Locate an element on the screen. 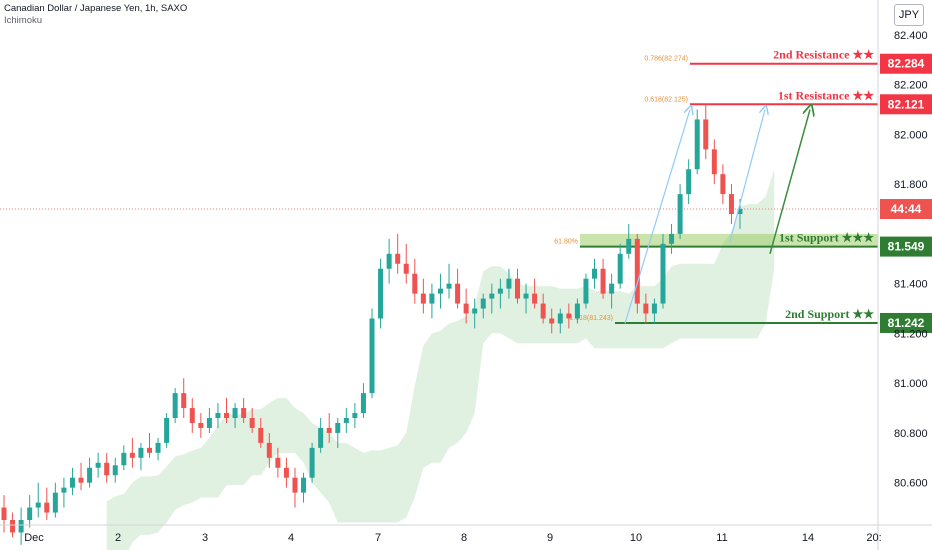 The width and height of the screenshot is (932, 550). time-tick-label: 8 is located at coordinates (464, 538).